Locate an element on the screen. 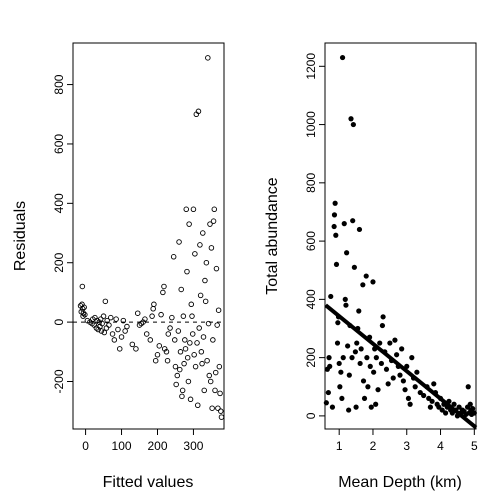  residuals-x-tick-label: 0 is located at coordinates (85, 446).